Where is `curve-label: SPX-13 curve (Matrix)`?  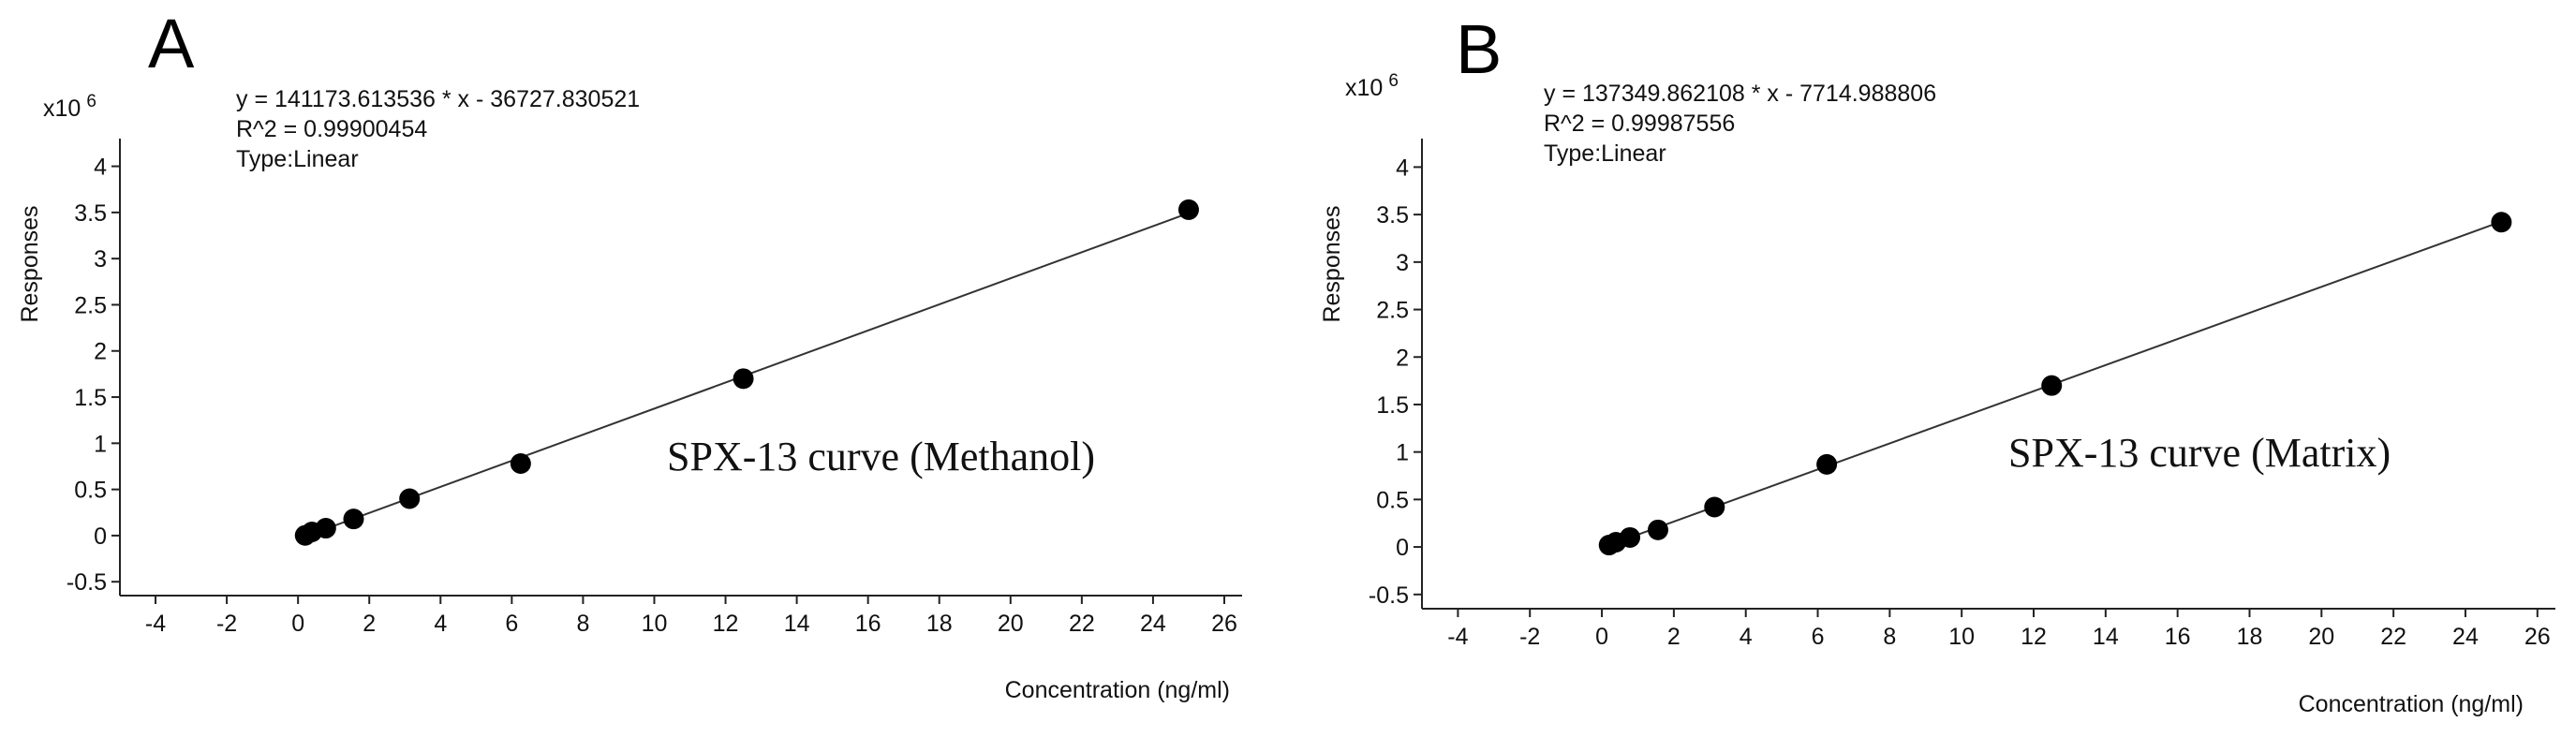 curve-label: SPX-13 curve (Matrix) is located at coordinates (2199, 453).